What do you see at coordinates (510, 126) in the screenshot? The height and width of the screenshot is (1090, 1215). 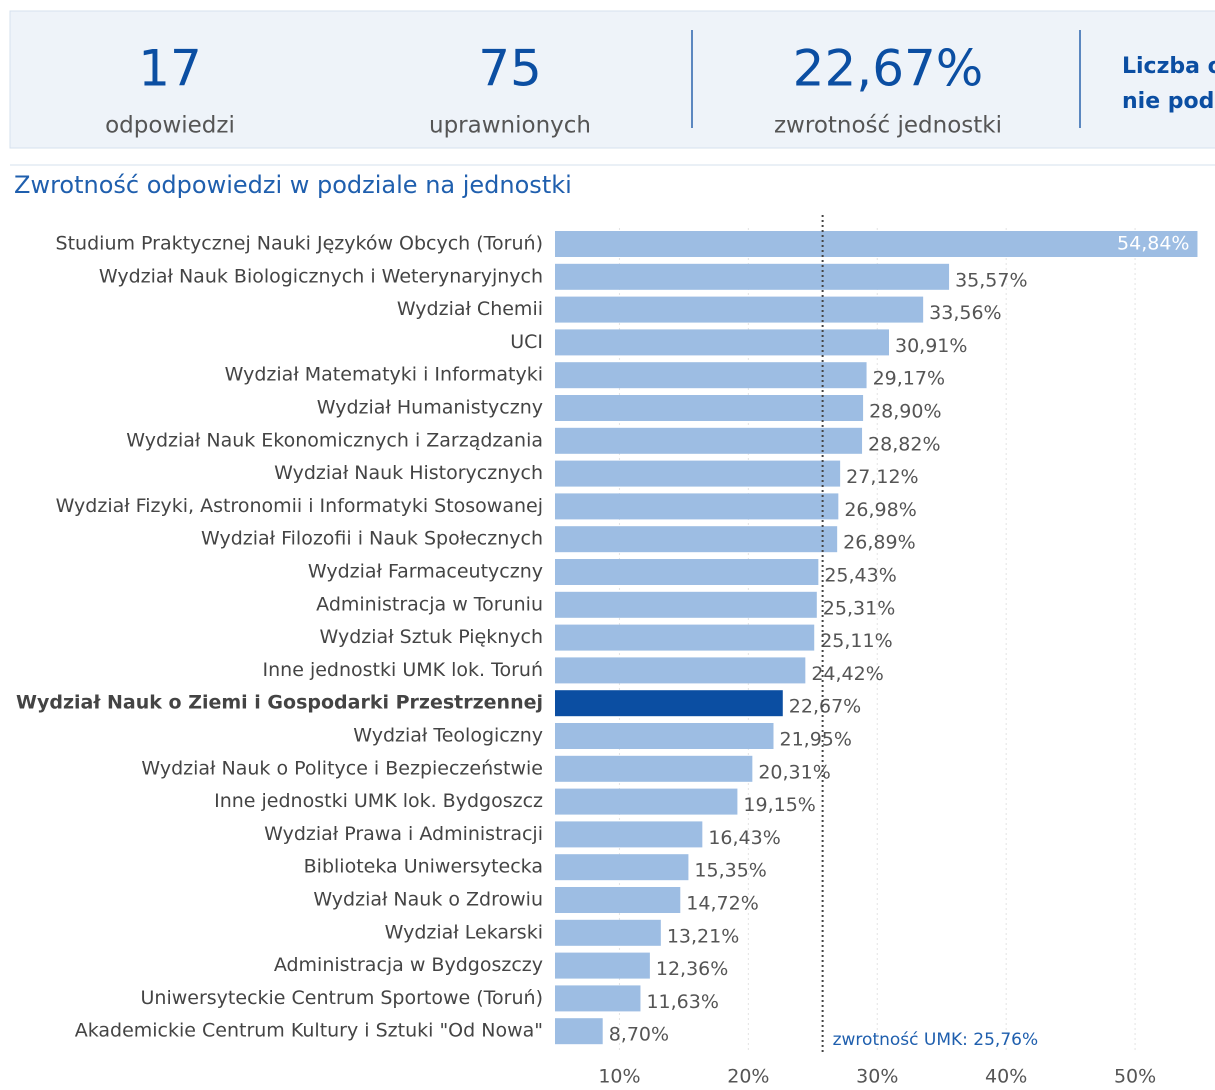 I see `kpi-label: uprawnionych` at bounding box center [510, 126].